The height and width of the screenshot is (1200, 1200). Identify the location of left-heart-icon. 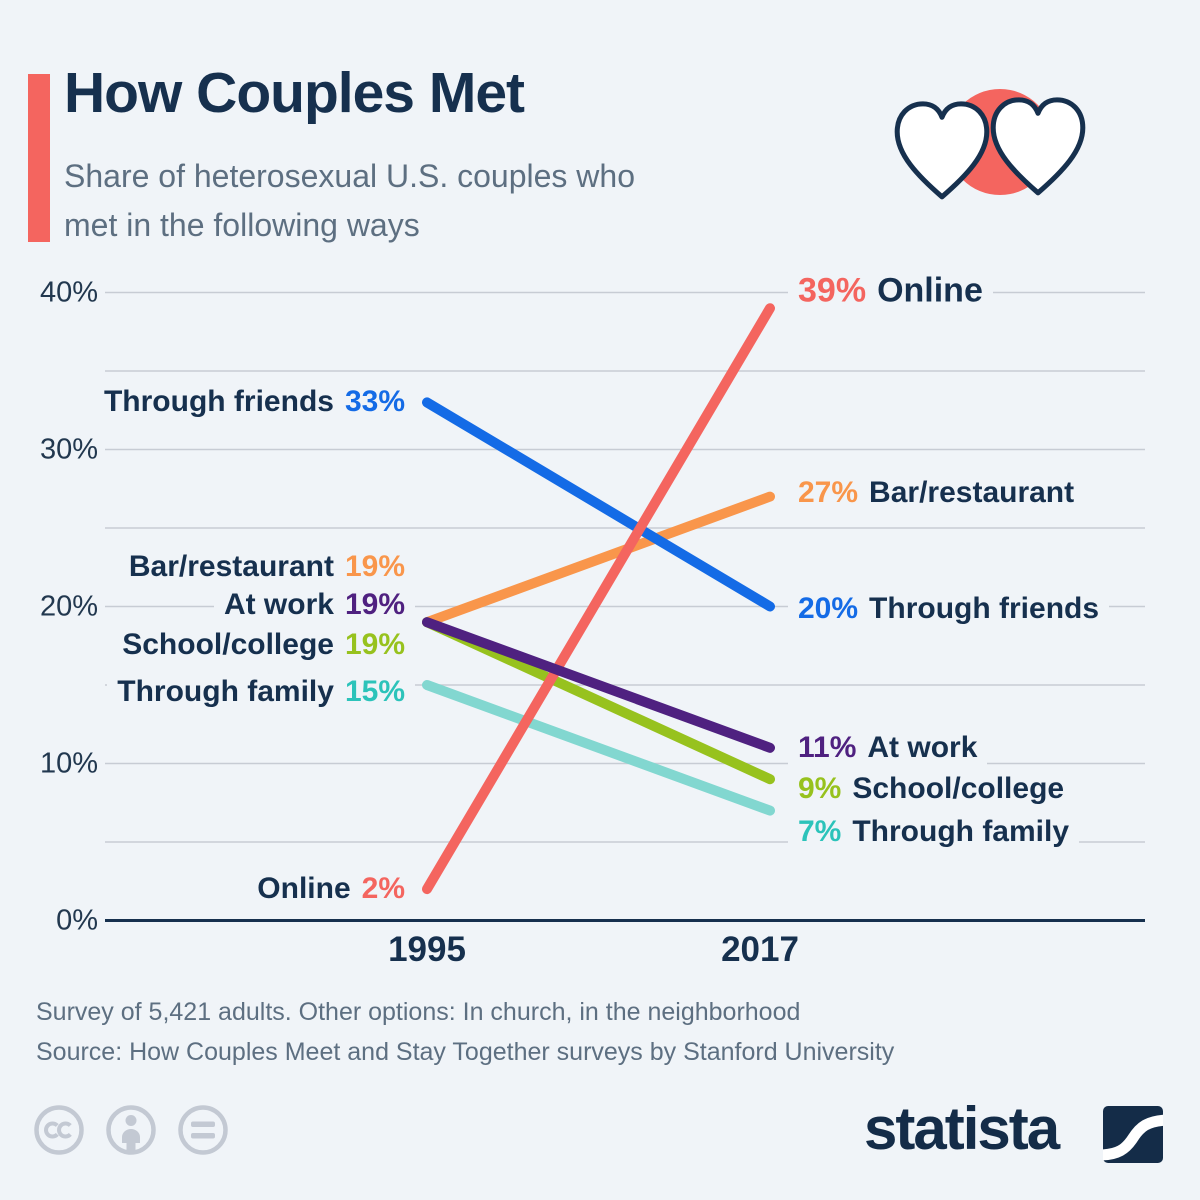
(942, 150).